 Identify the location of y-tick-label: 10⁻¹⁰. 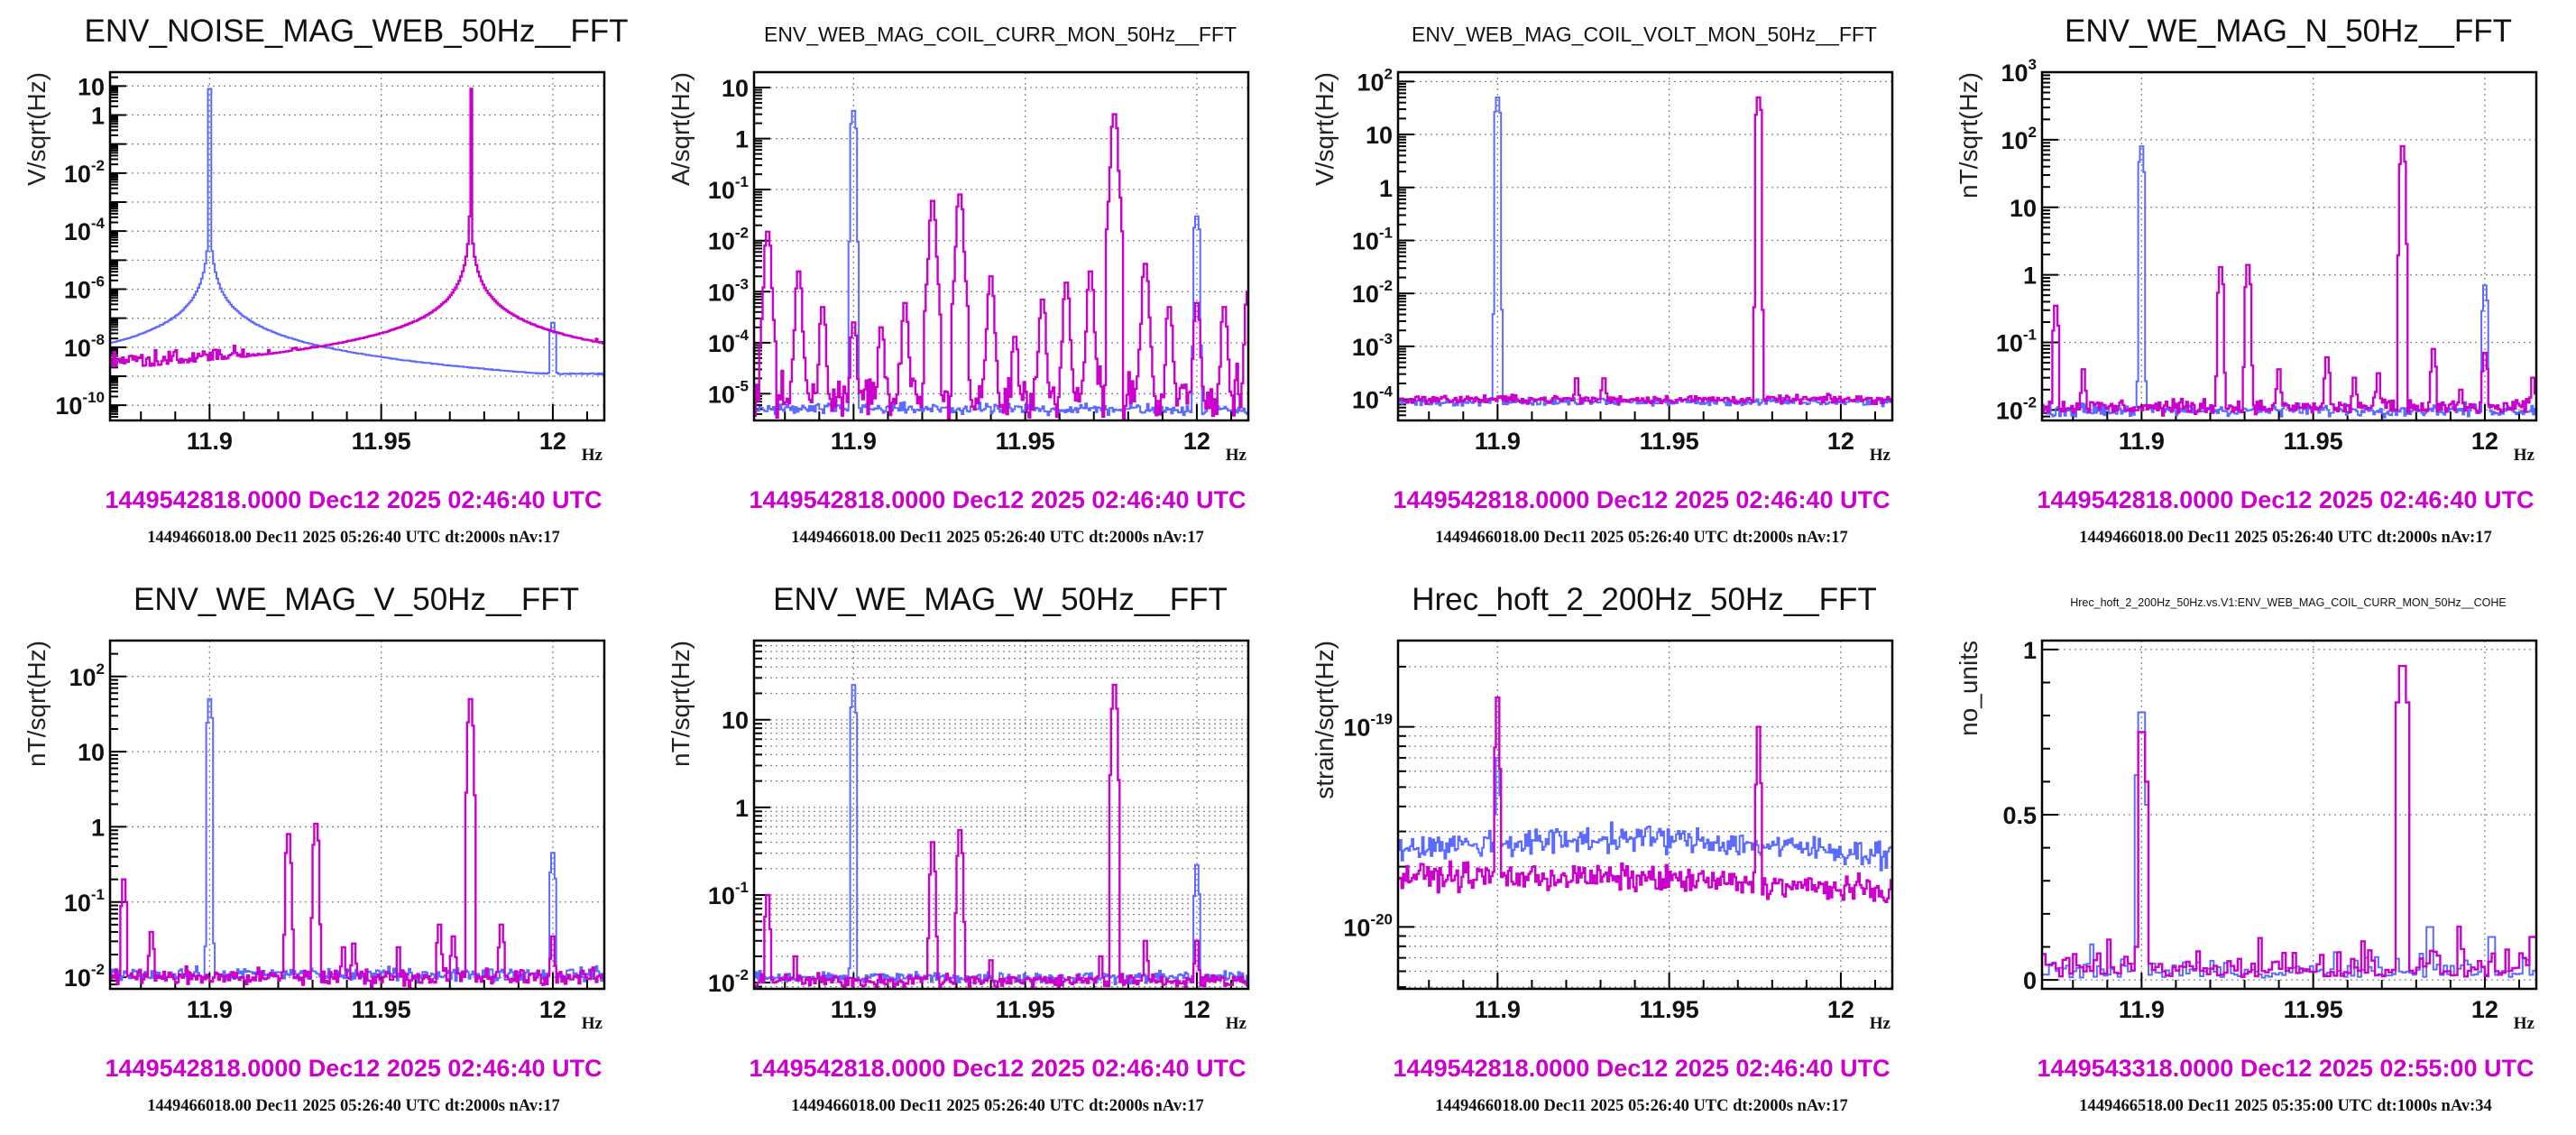
(80, 404).